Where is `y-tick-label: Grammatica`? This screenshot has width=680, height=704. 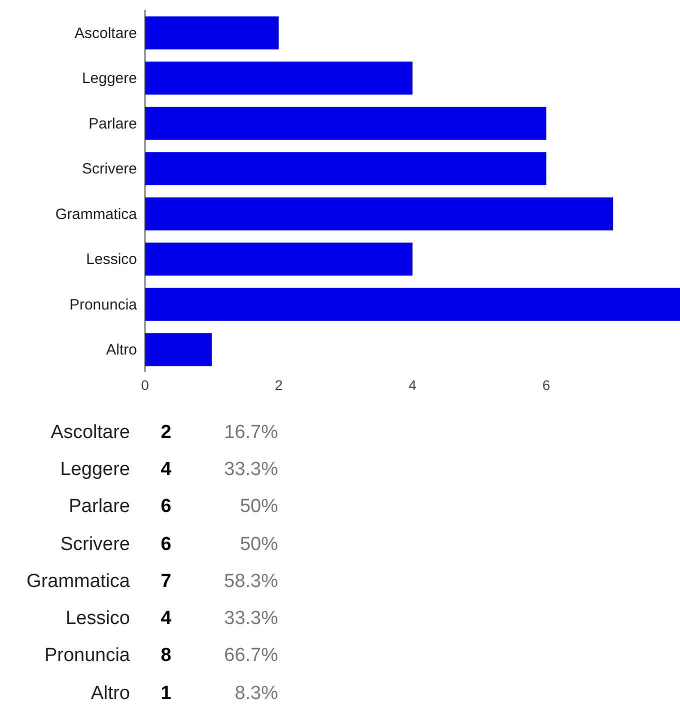
y-tick-label: Grammatica is located at coordinates (96, 214).